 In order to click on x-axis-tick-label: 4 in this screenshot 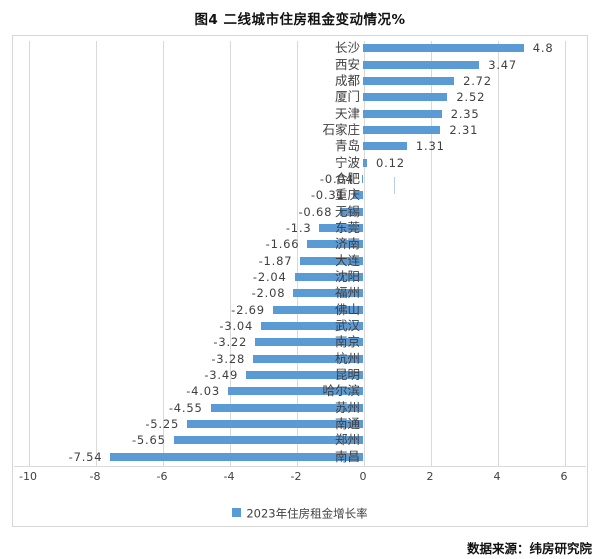, I will do `click(497, 476)`.